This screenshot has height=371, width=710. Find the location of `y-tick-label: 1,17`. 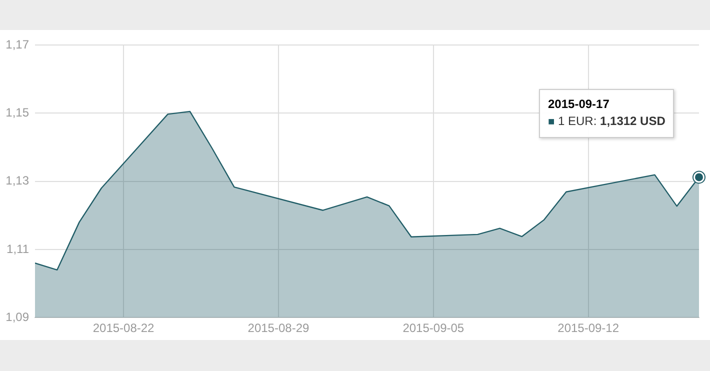

y-tick-label: 1,17 is located at coordinates (18, 44).